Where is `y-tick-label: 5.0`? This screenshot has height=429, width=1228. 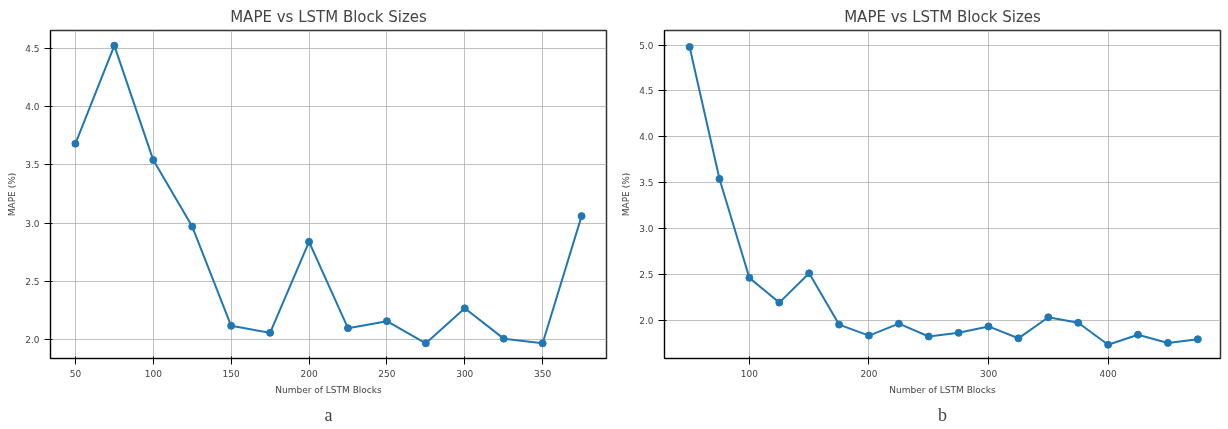 y-tick-label: 5.0 is located at coordinates (646, 45).